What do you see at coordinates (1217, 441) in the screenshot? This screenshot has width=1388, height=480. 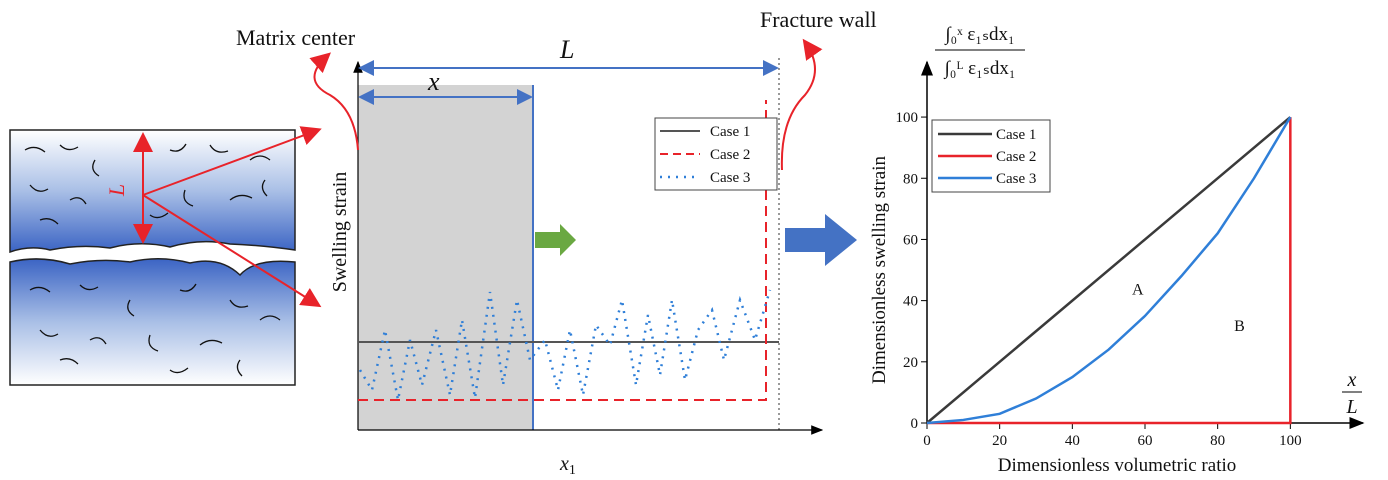 I see `x-tick-label: 80` at bounding box center [1217, 441].